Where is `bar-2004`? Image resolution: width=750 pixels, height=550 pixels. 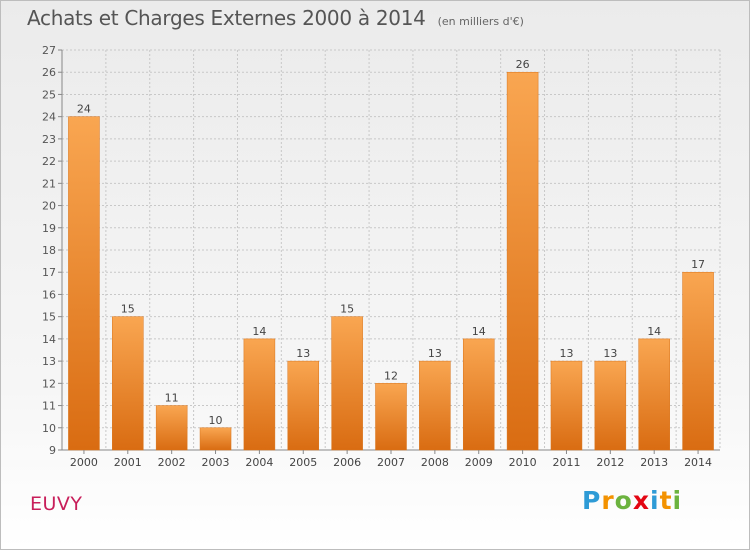
bar-2004 is located at coordinates (259, 394).